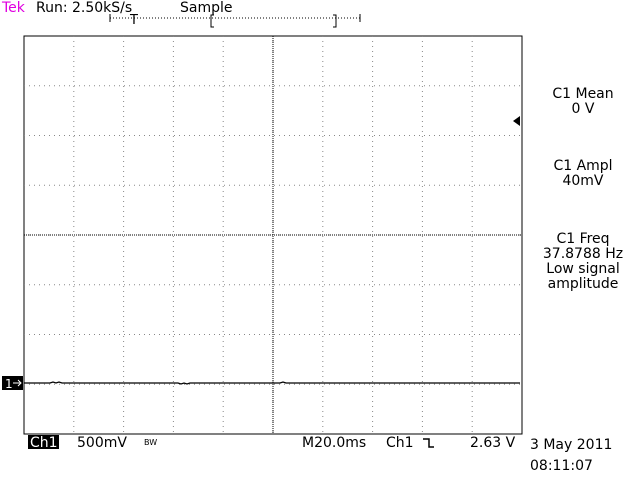 The width and height of the screenshot is (640, 480). I want to click on channel-box, so click(43, 442).